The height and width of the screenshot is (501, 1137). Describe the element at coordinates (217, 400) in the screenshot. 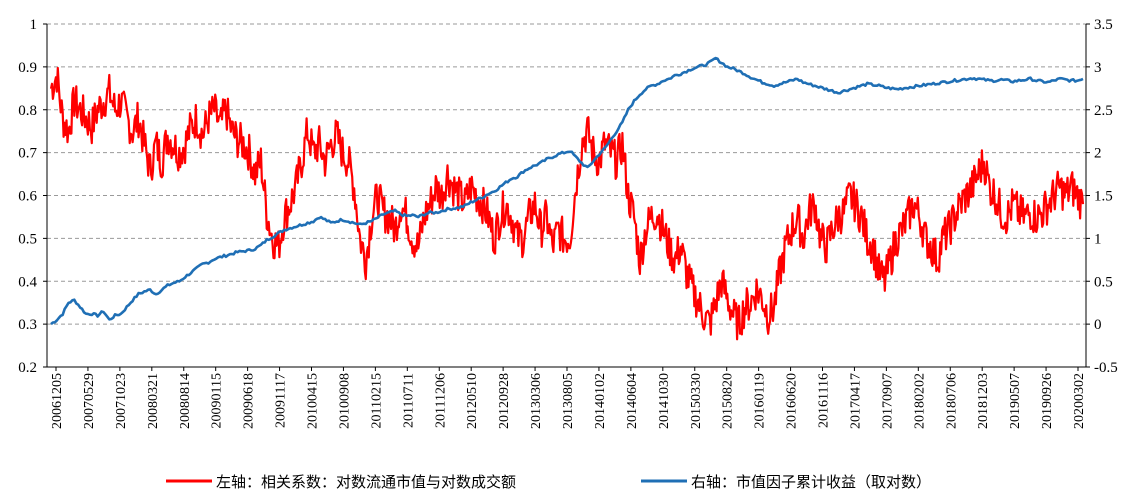

I see `x-tick-label: 20090115` at that location.